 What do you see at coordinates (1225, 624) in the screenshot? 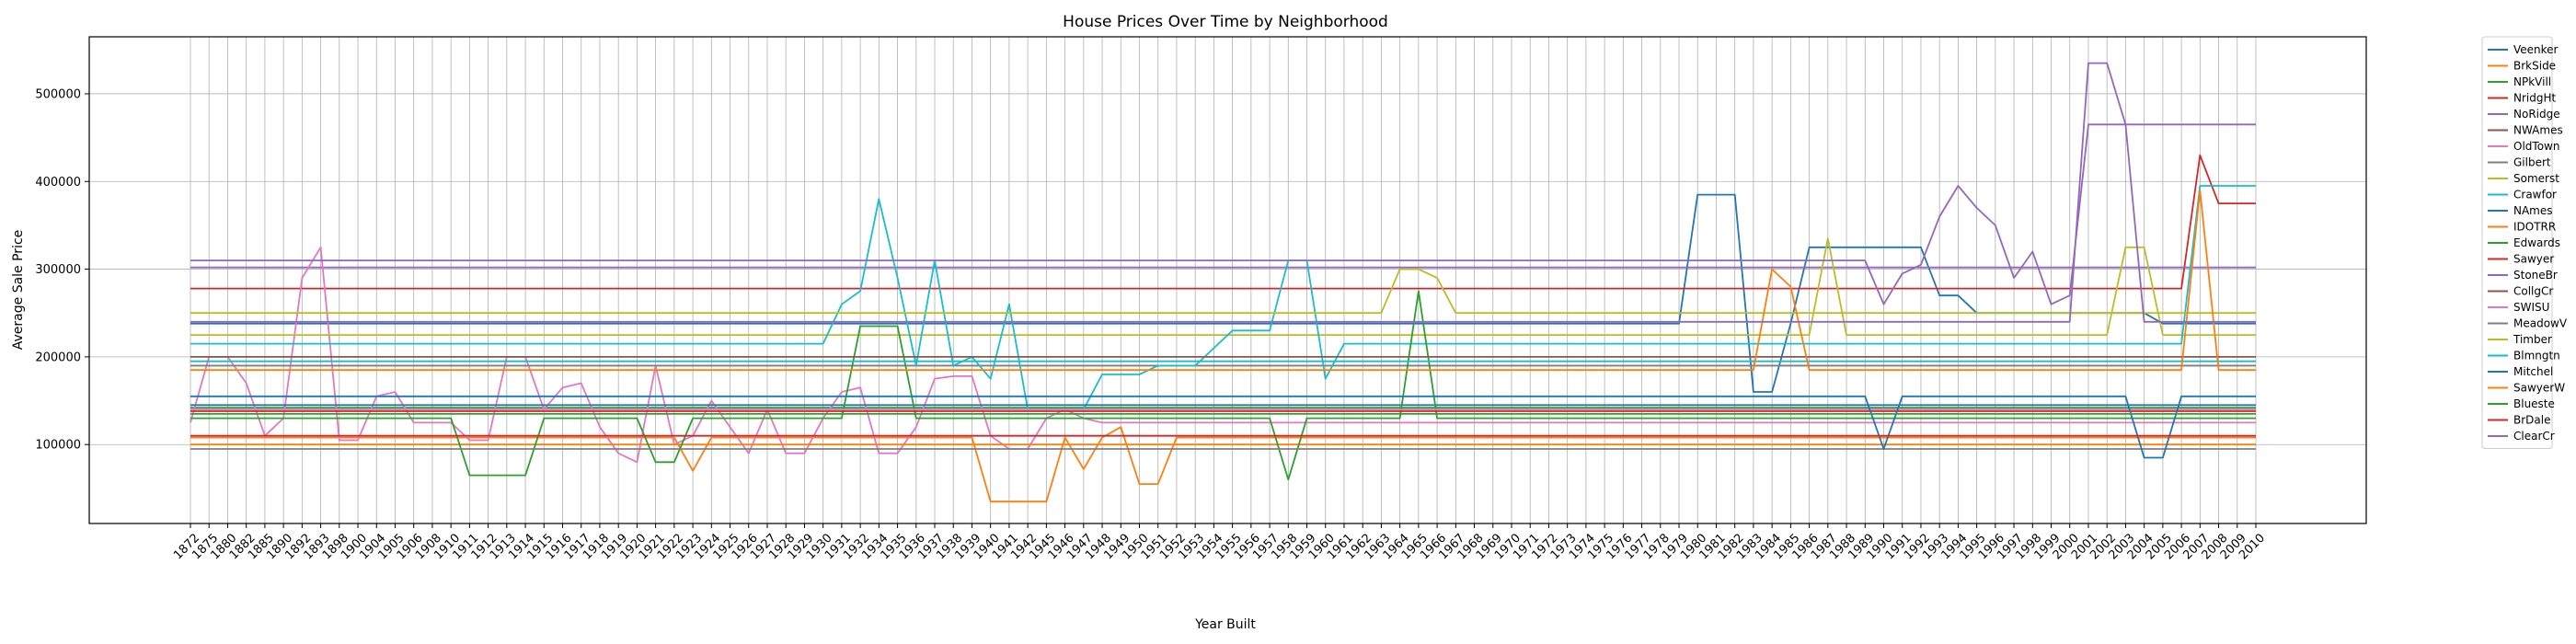
I see `x-axis-label: Year Built` at bounding box center [1225, 624].